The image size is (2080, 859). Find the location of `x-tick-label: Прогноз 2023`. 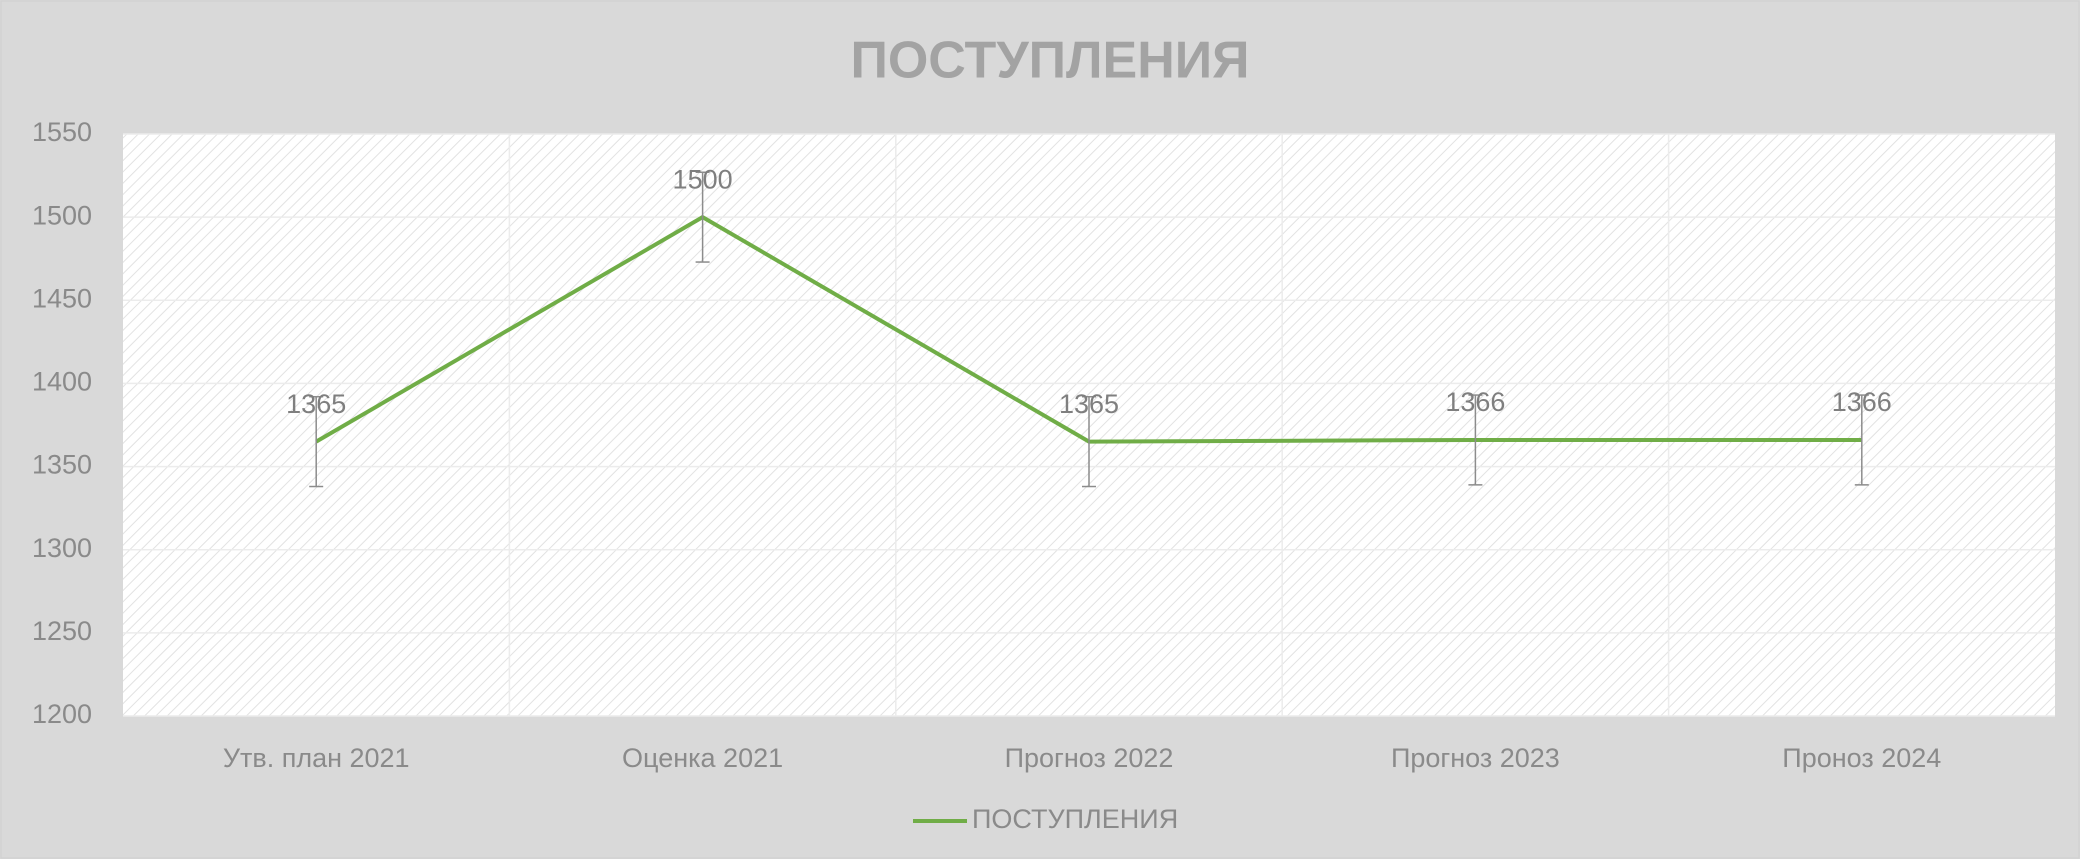

x-tick-label: Прогноз 2023 is located at coordinates (1475, 758).